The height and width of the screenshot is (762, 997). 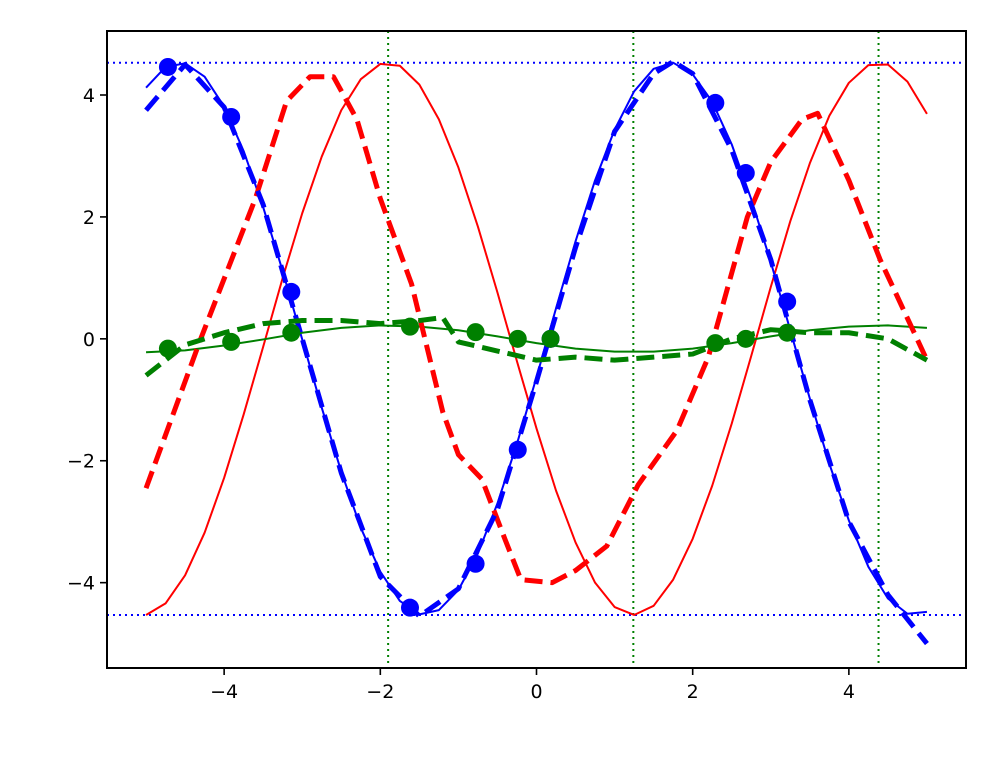 I want to click on y-tick-label: 0, so click(x=89, y=340).